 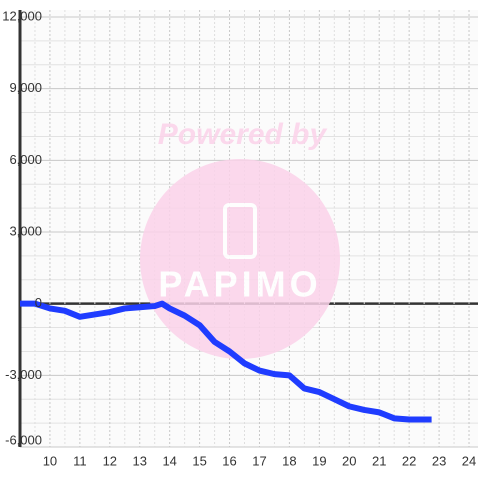 I want to click on x-tick-label: 17, so click(x=259, y=460).